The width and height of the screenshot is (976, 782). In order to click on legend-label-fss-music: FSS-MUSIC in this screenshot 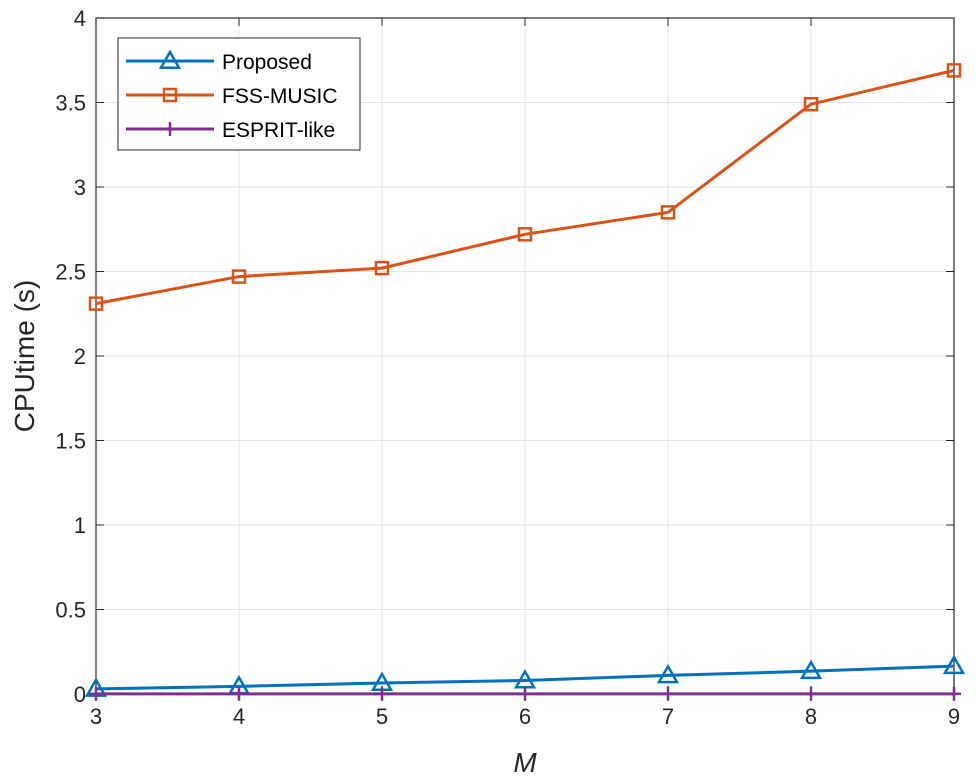, I will do `click(280, 96)`.